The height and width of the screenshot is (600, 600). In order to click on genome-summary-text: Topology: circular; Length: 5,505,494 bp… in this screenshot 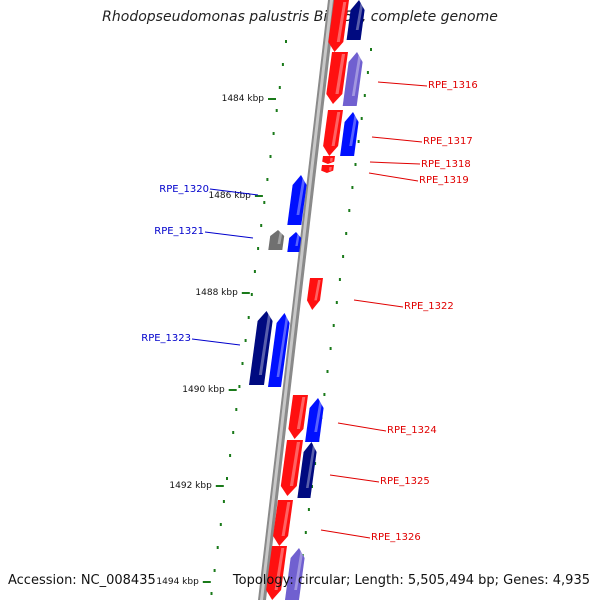, I will do `click(411, 580)`.